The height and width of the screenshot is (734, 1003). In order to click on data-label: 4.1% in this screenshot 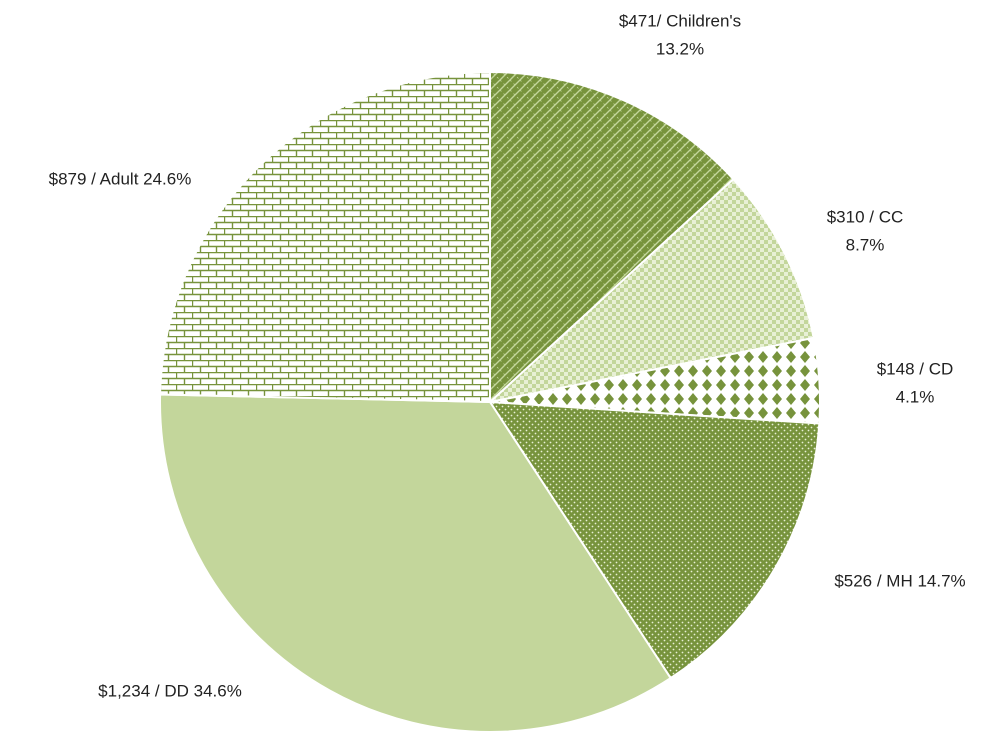, I will do `click(915, 396)`.